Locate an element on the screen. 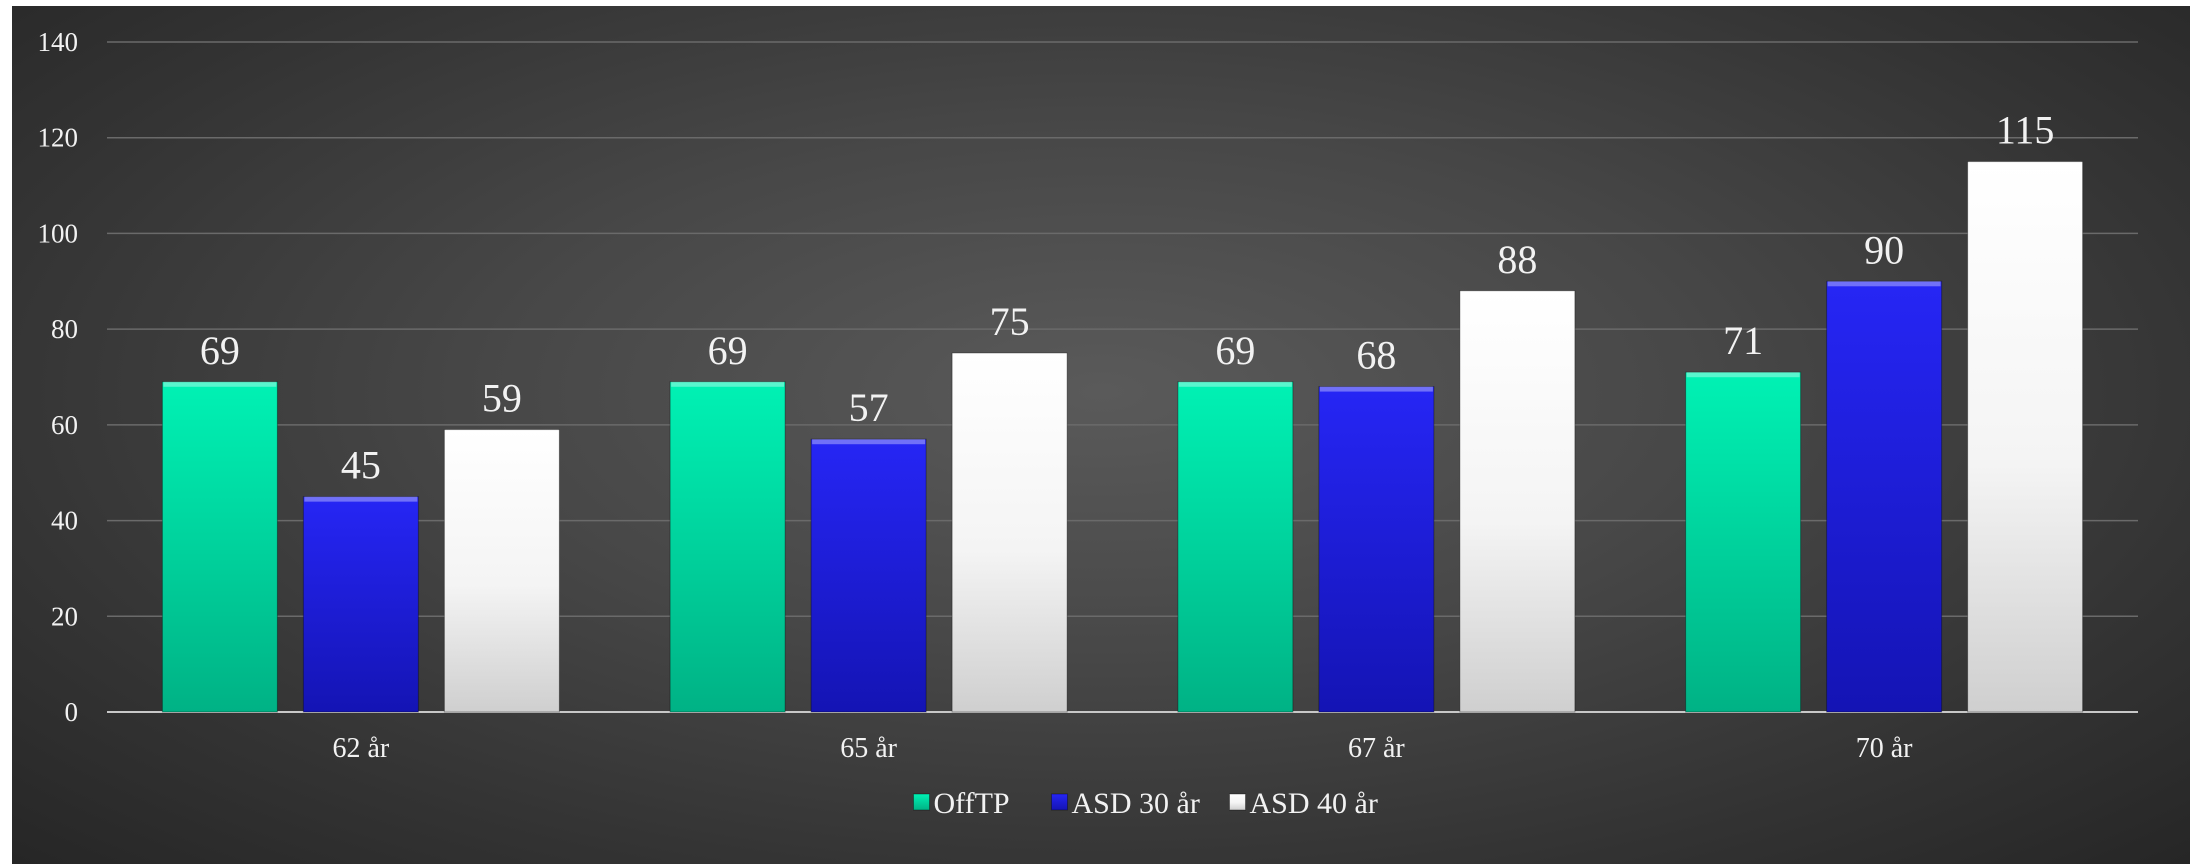  y-tick-label: 0 is located at coordinates (72, 712).